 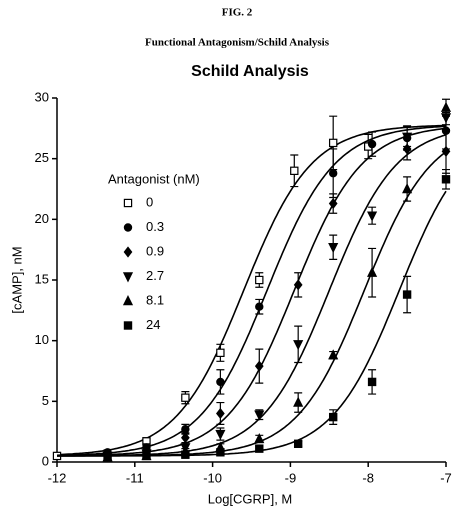 What do you see at coordinates (368, 477) in the screenshot?
I see `x-tick-label: -8` at bounding box center [368, 477].